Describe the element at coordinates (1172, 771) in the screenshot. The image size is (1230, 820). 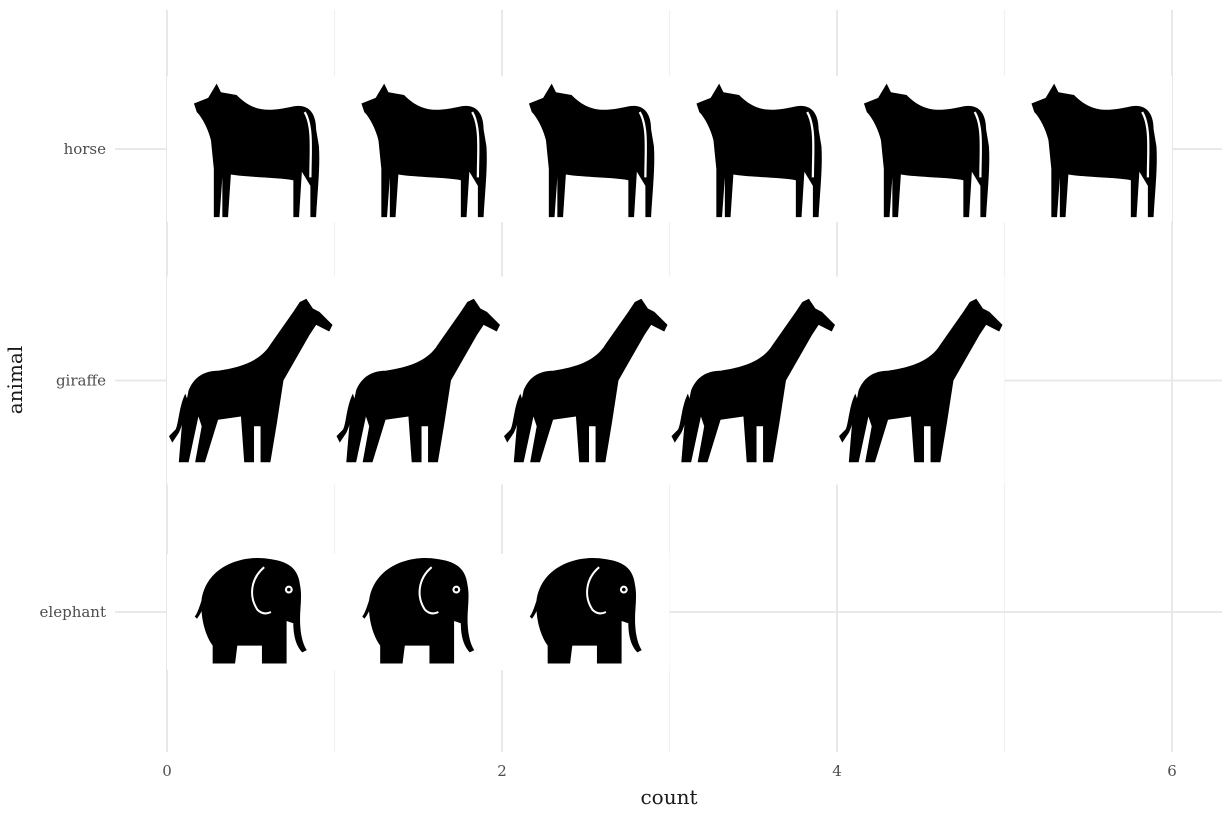
I see `x-tick-label: 6` at that location.